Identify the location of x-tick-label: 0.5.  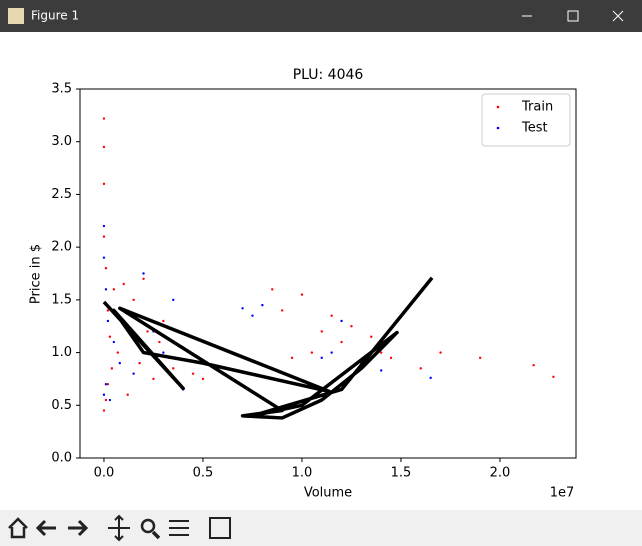
(203, 473).